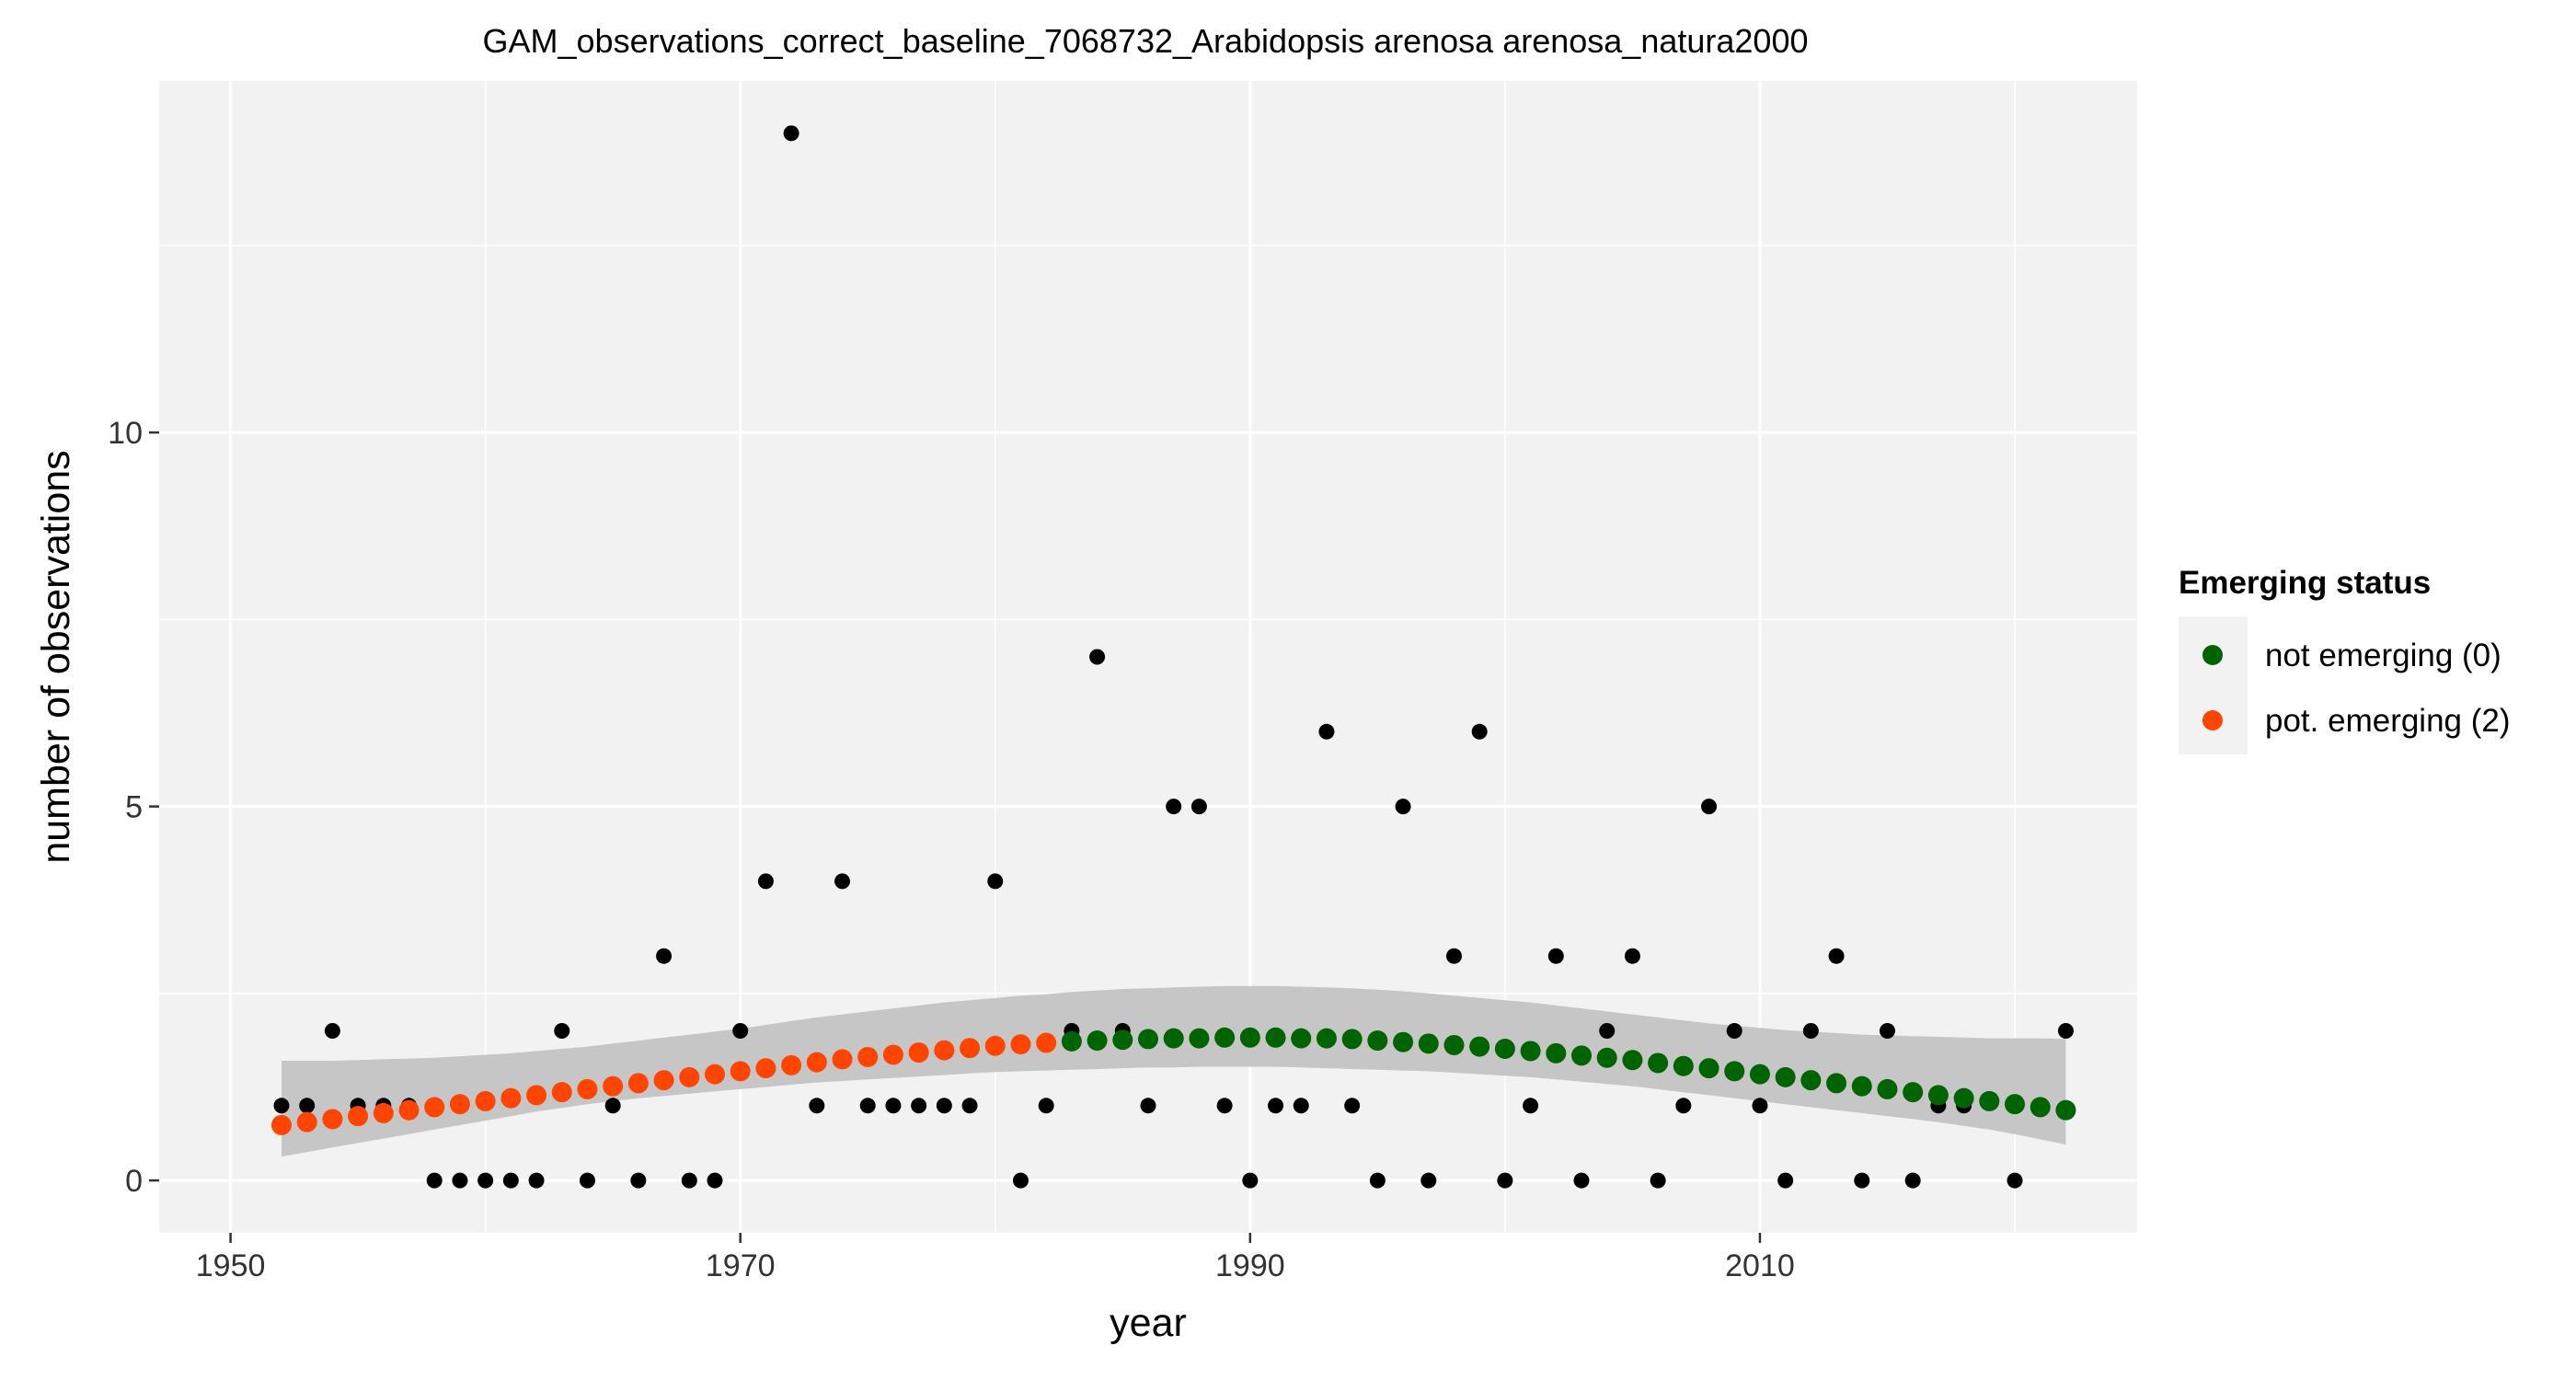 Image resolution: width=2576 pixels, height=1380 pixels. I want to click on fitted-points, so click(1173, 1081).